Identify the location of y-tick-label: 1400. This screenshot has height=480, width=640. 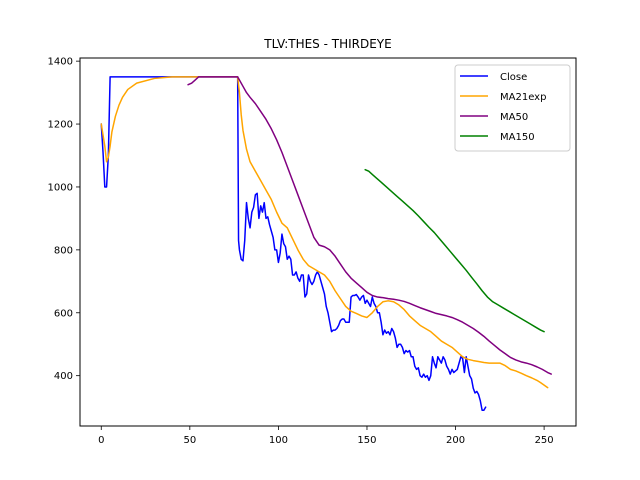
(60, 62).